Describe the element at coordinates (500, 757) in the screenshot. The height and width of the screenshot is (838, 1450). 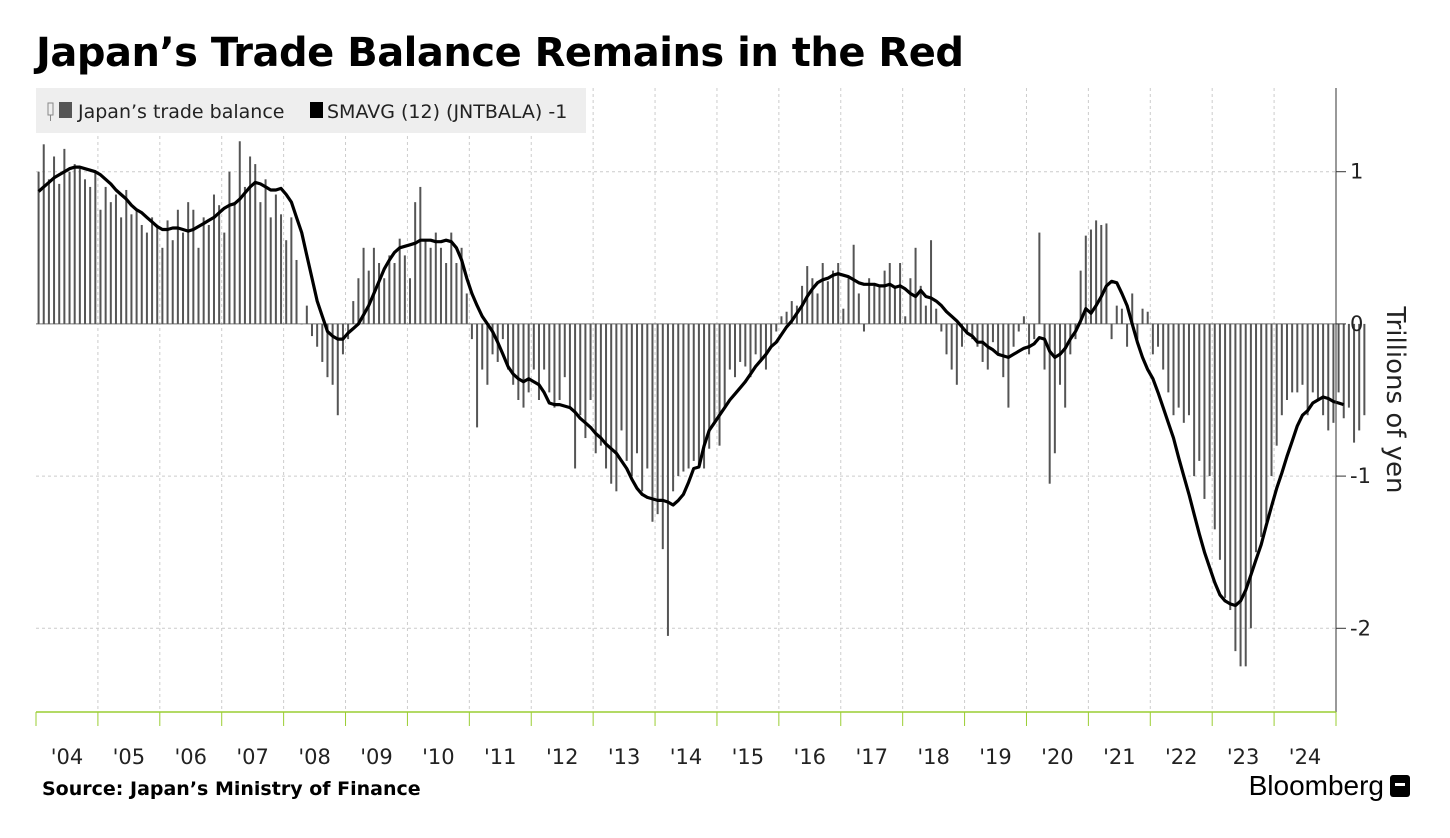
I see `x-tick-label: '11` at that location.